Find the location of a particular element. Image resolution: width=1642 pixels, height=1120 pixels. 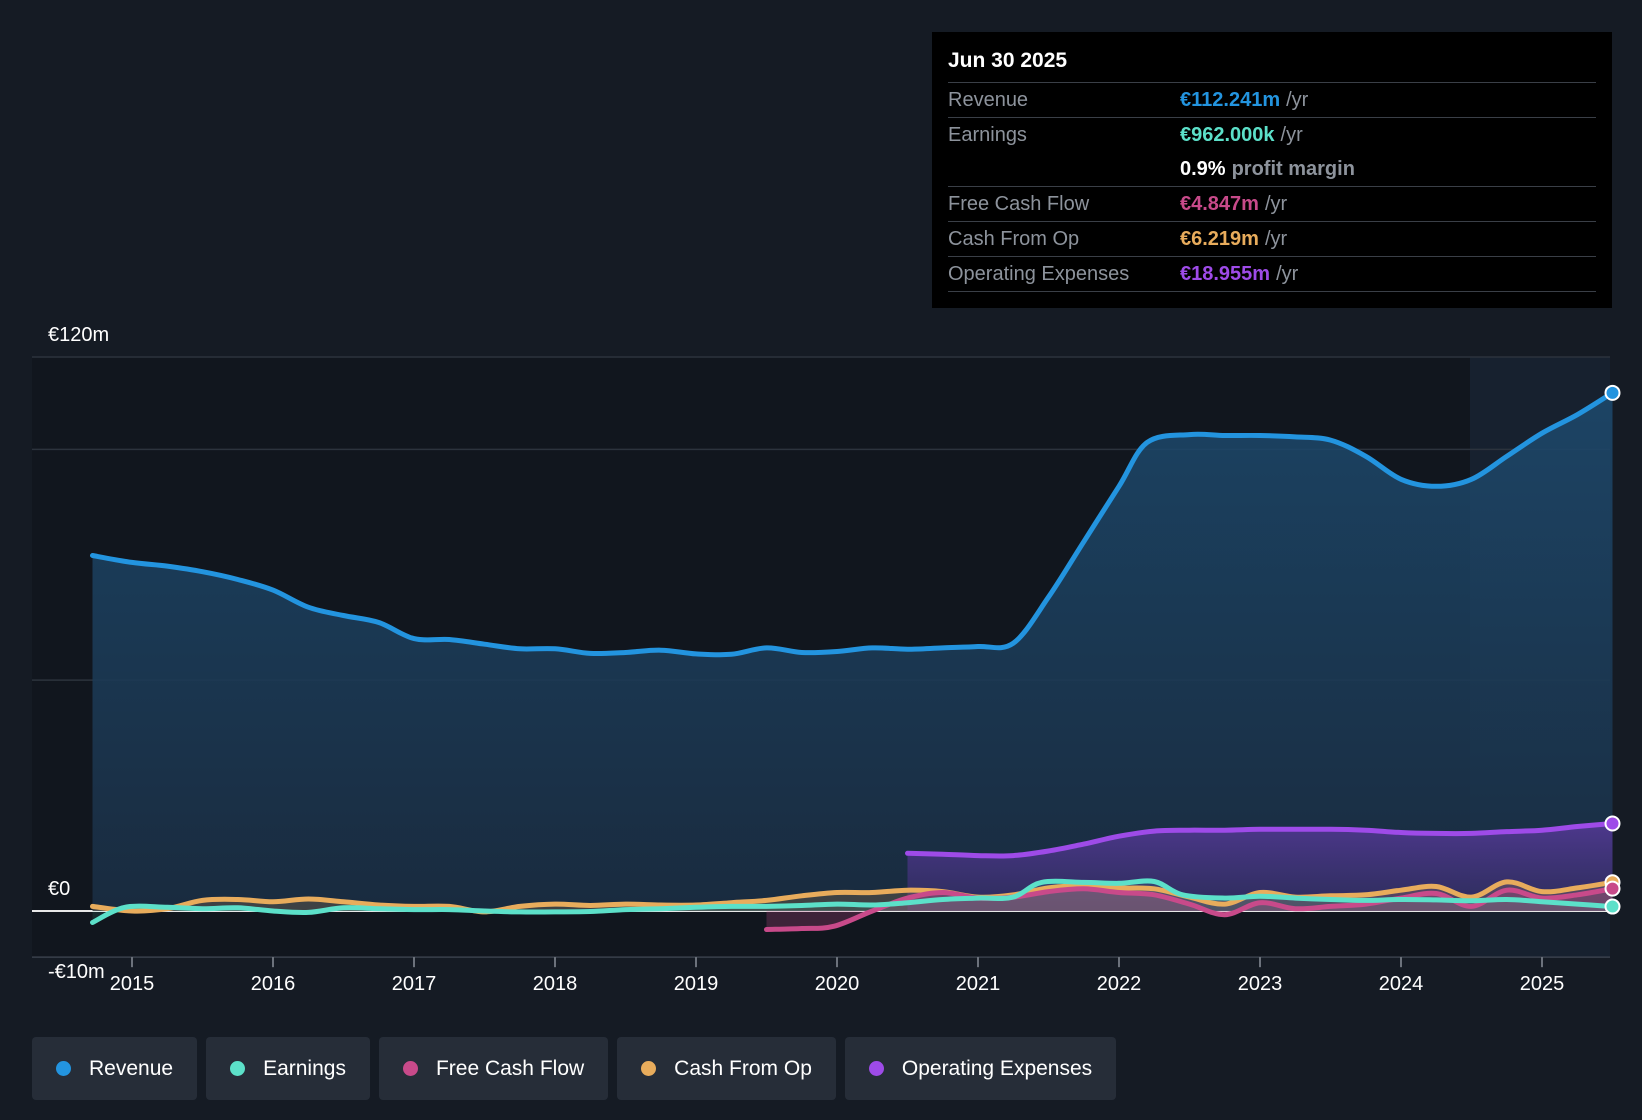

earnings-end-point is located at coordinates (1612, 906).